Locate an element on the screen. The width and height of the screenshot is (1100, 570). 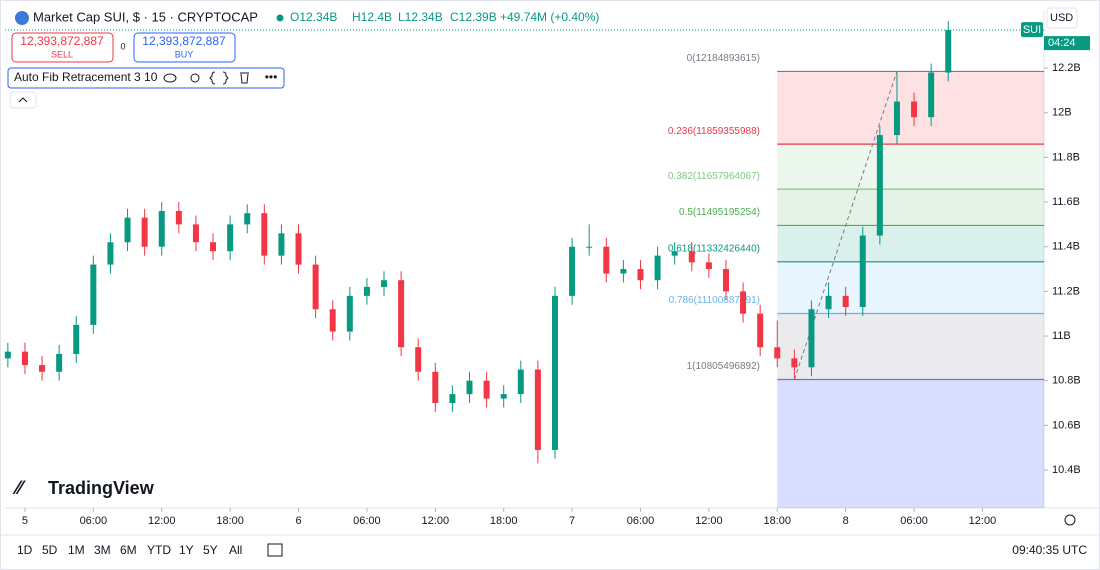
countdown-tag is located at coordinates (1067, 43).